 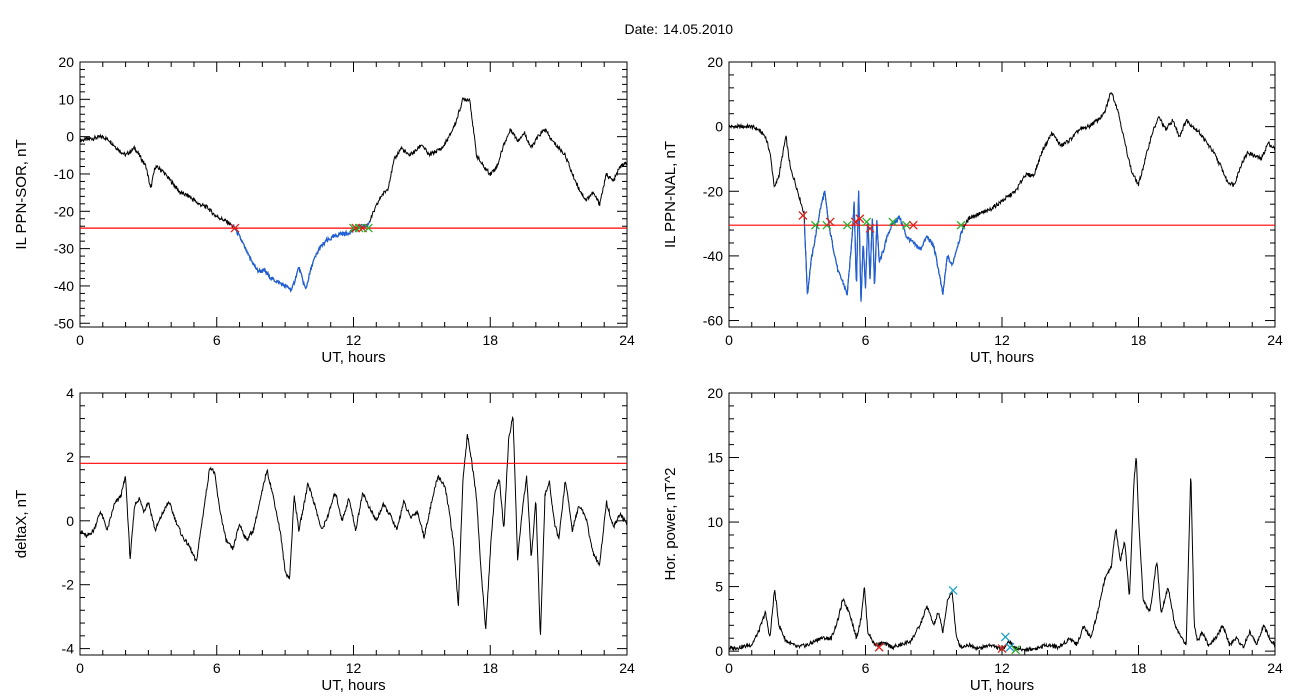 I want to click on y-tick-label: 4, so click(x=70, y=393).